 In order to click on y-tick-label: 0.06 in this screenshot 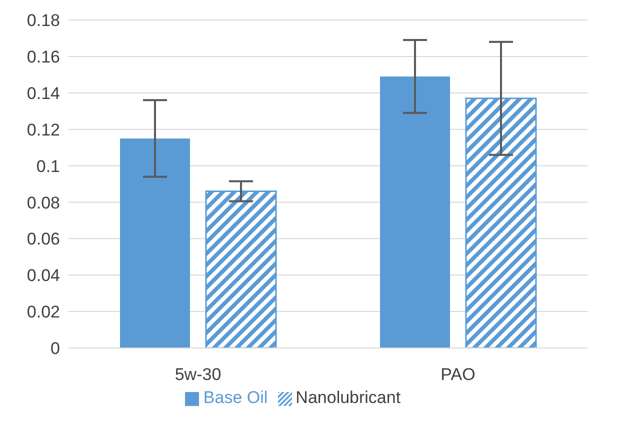, I will do `click(43, 239)`.